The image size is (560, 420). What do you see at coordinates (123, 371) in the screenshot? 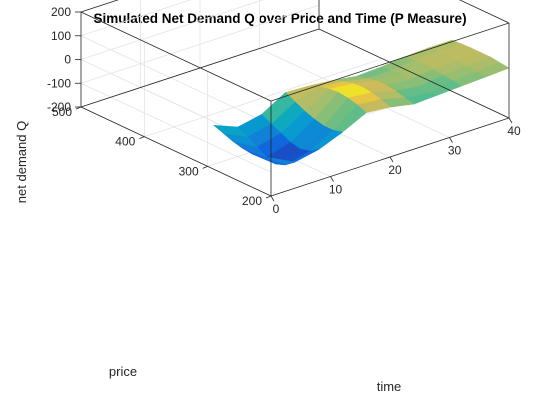
I see `y-axis-label: price` at bounding box center [123, 371].